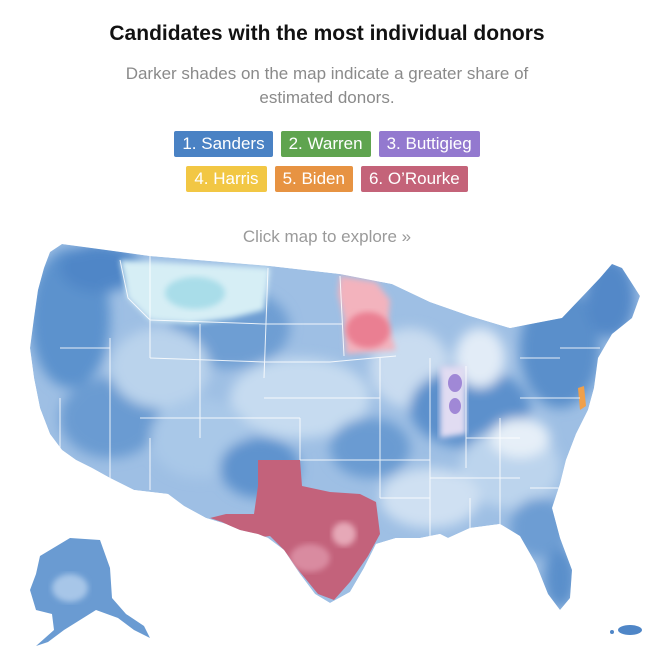  Describe the element at coordinates (313, 179) in the screenshot. I see `legend-chip-biden: 5. Biden` at that location.